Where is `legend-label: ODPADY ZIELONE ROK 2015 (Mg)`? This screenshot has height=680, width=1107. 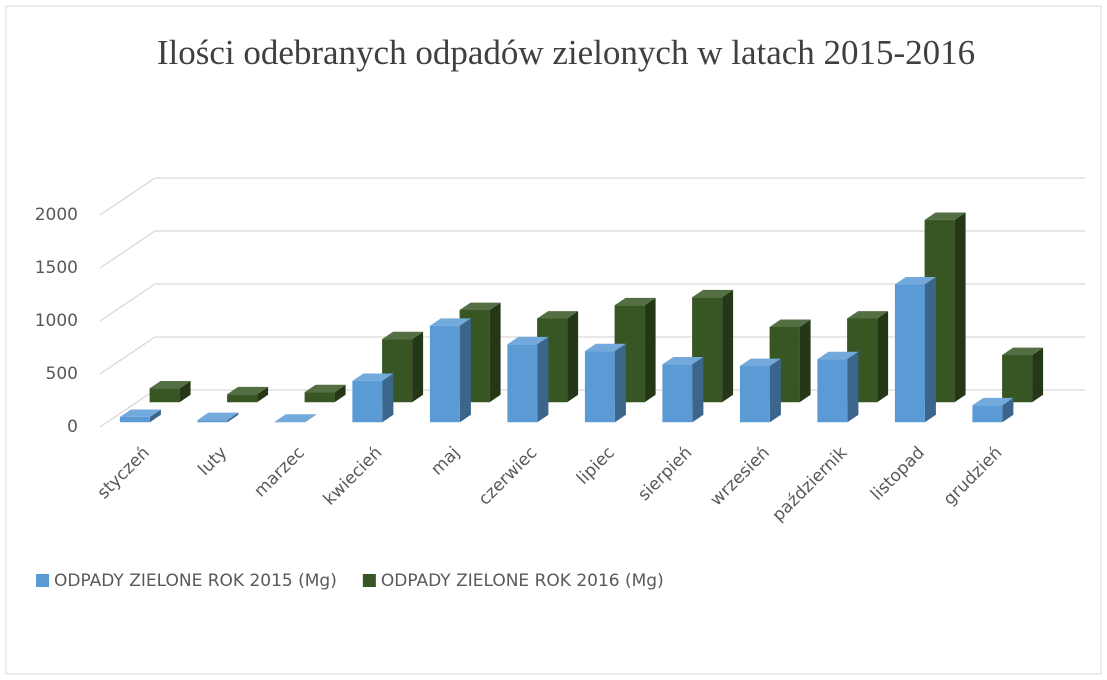
legend-label: ODPADY ZIELONE ROK 2015 (Mg) is located at coordinates (195, 581).